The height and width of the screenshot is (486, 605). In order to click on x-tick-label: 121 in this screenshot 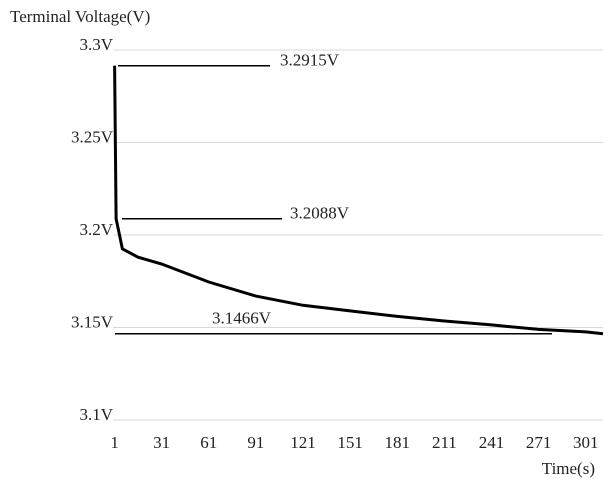, I will do `click(303, 442)`.